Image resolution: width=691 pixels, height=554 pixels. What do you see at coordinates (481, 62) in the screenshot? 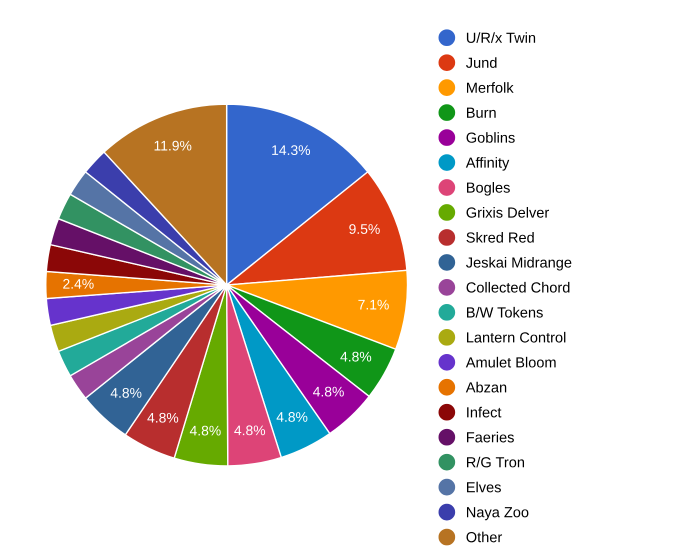
I see `legend-label: Jund` at bounding box center [481, 62].